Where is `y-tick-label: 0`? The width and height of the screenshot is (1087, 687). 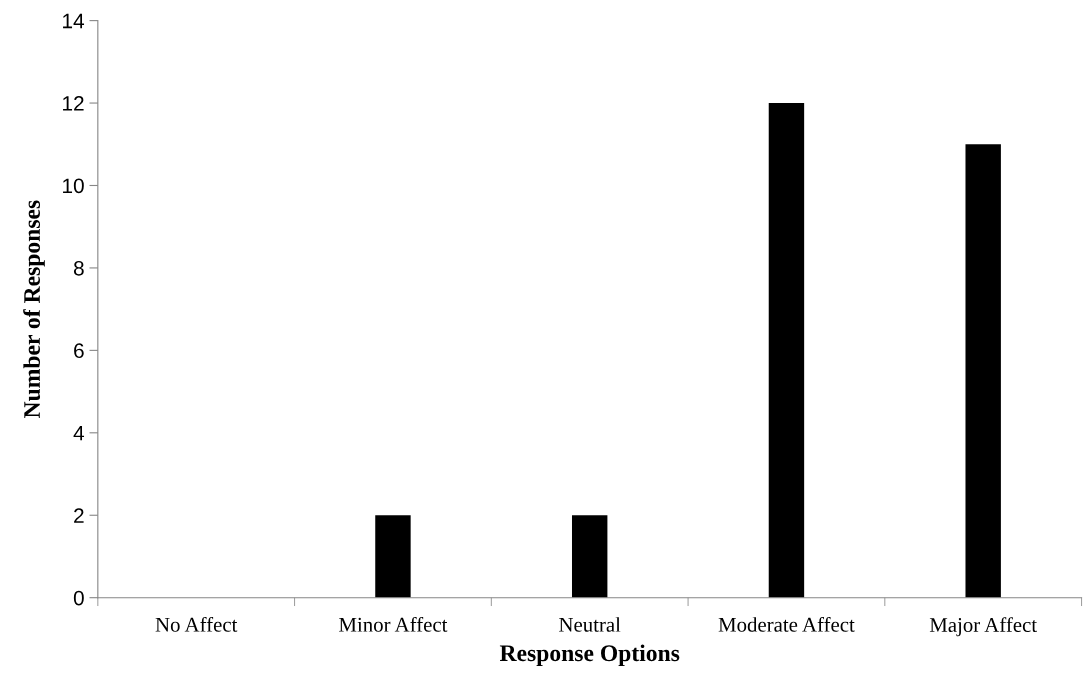
y-tick-label: 0 is located at coordinates (78, 598).